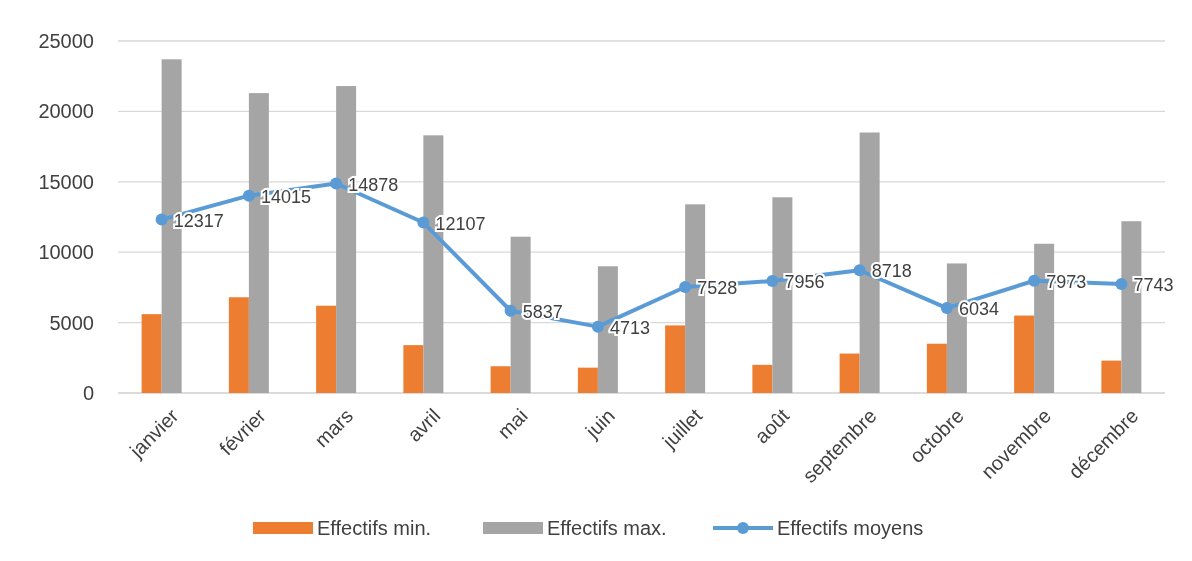 The height and width of the screenshot is (561, 1192). What do you see at coordinates (891, 271) in the screenshot?
I see `data-label: 8718` at bounding box center [891, 271].